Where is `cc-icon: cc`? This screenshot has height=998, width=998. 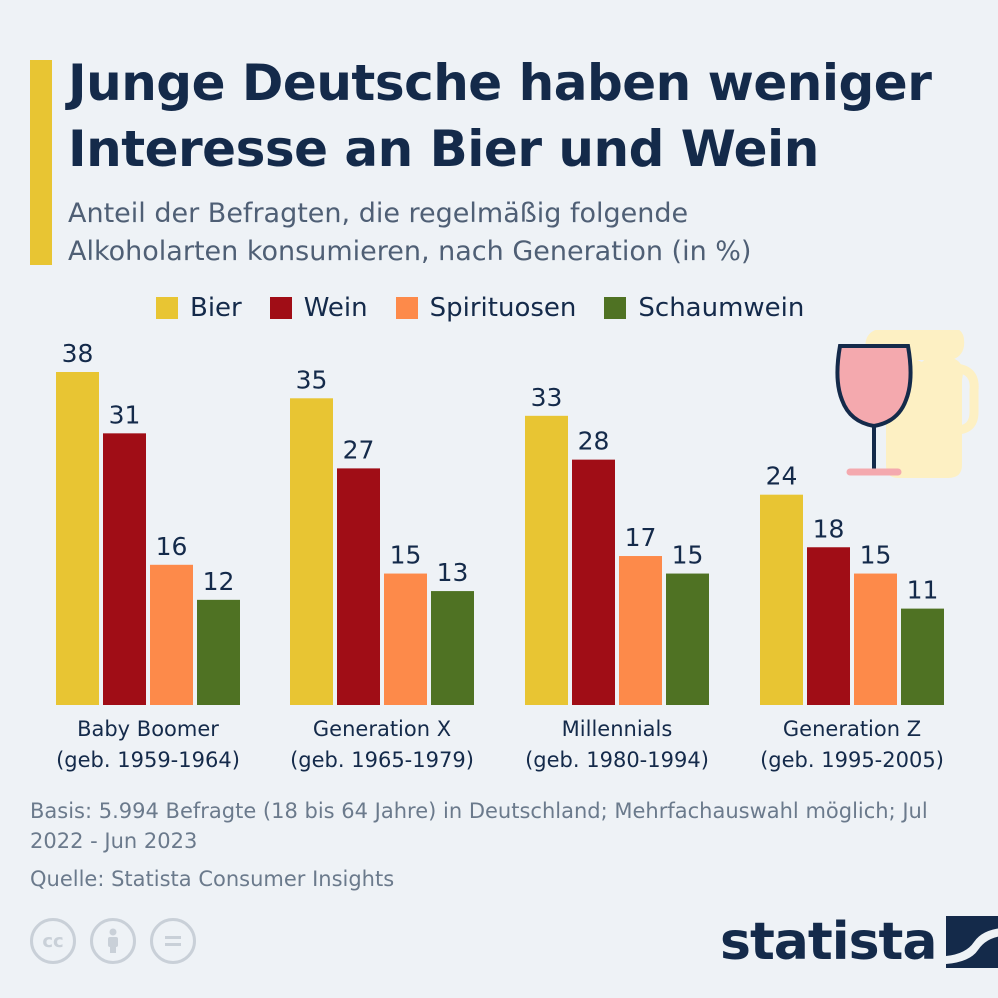 cc-icon: cc is located at coordinates (53, 941).